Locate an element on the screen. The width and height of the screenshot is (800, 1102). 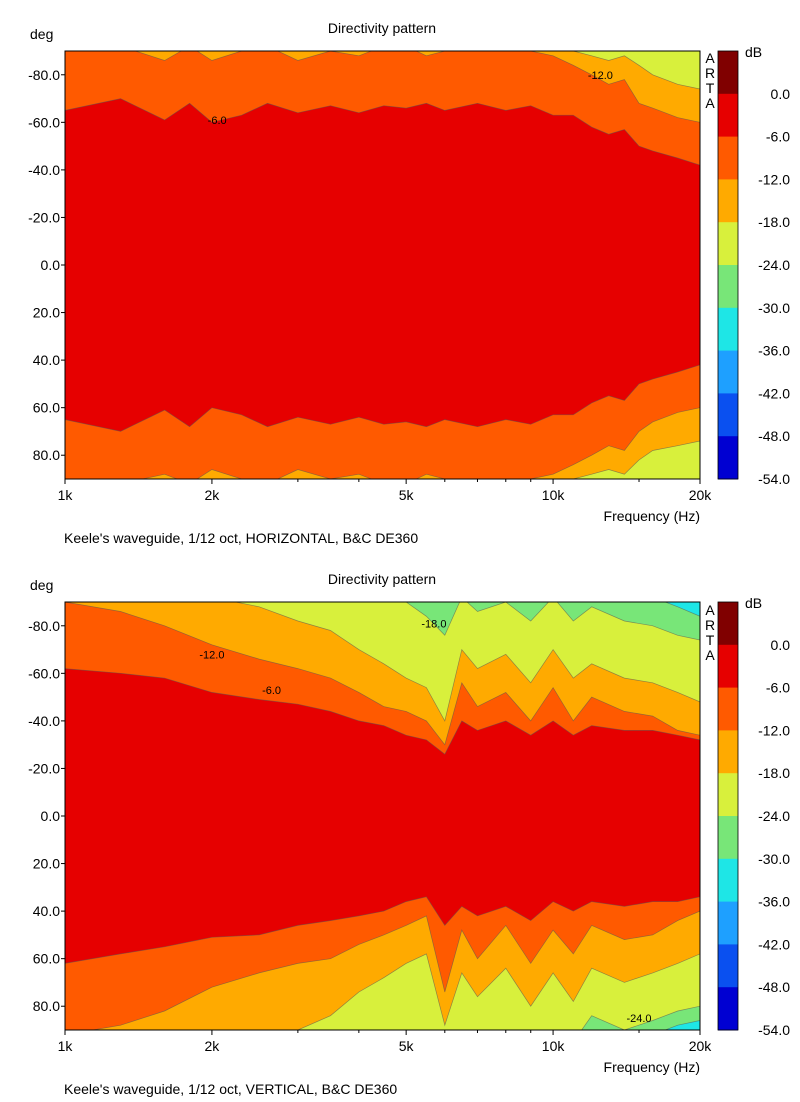
contour-label: -24.0 is located at coordinates (638, 1019).